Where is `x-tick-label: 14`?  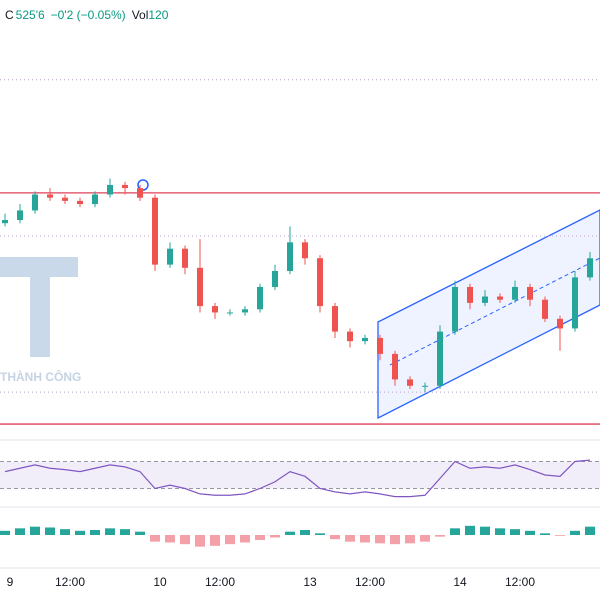
x-tick-label: 14 is located at coordinates (460, 582).